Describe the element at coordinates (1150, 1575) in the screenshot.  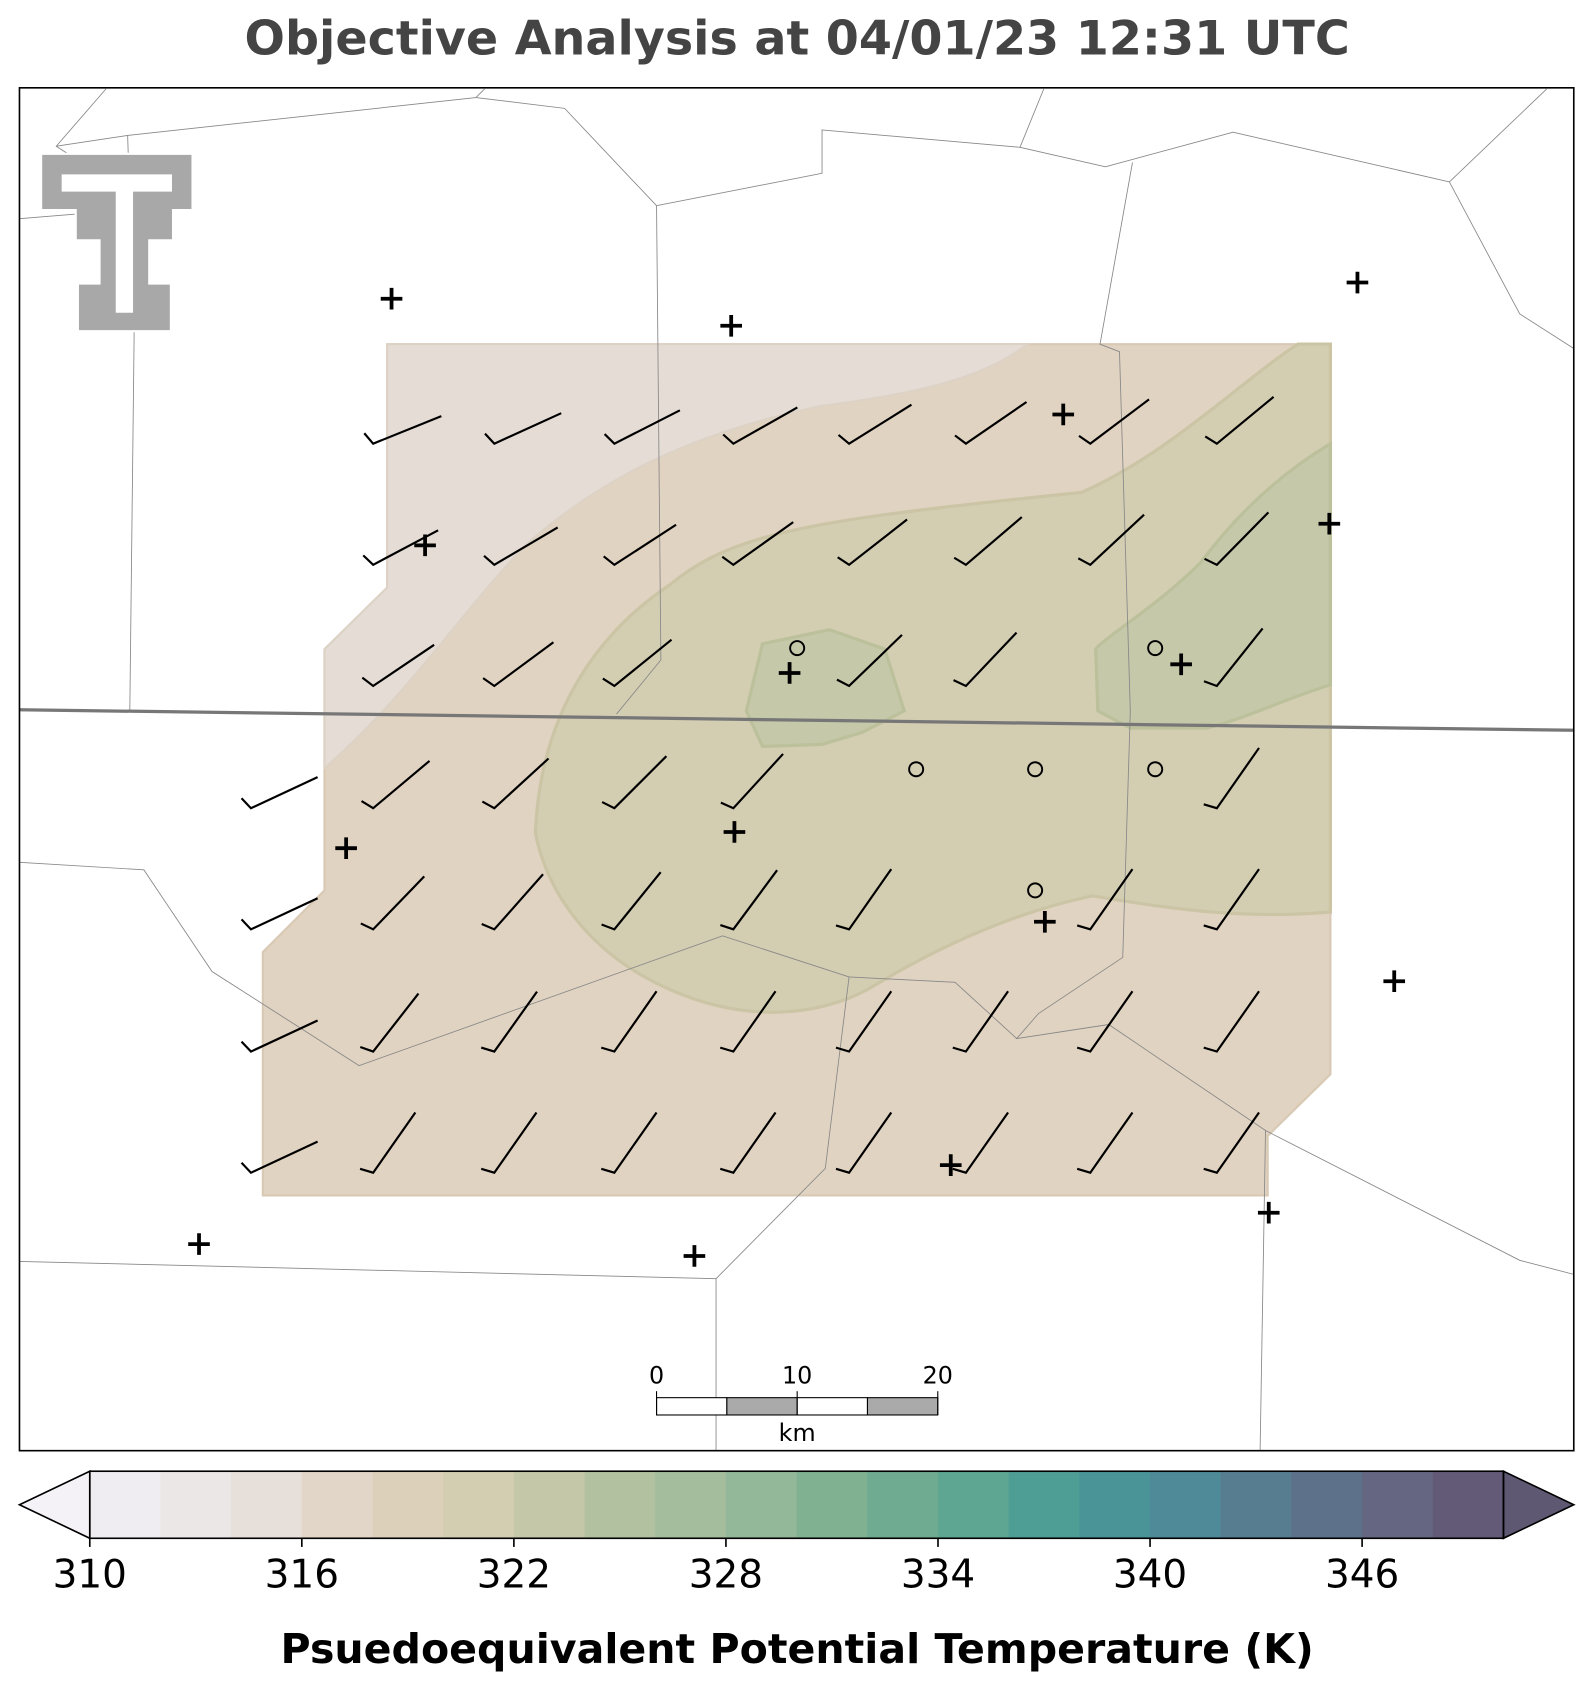
I see `colorbar-tick-label: 340` at that location.